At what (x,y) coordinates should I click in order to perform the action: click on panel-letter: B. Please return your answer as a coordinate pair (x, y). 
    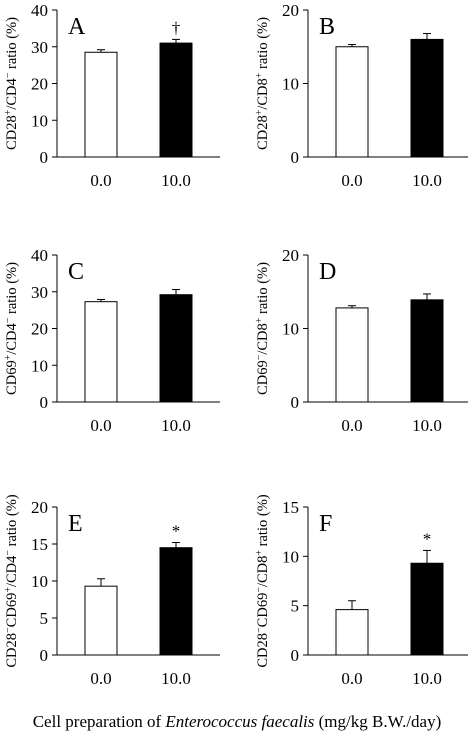
    Looking at the image, I should click on (327, 27).